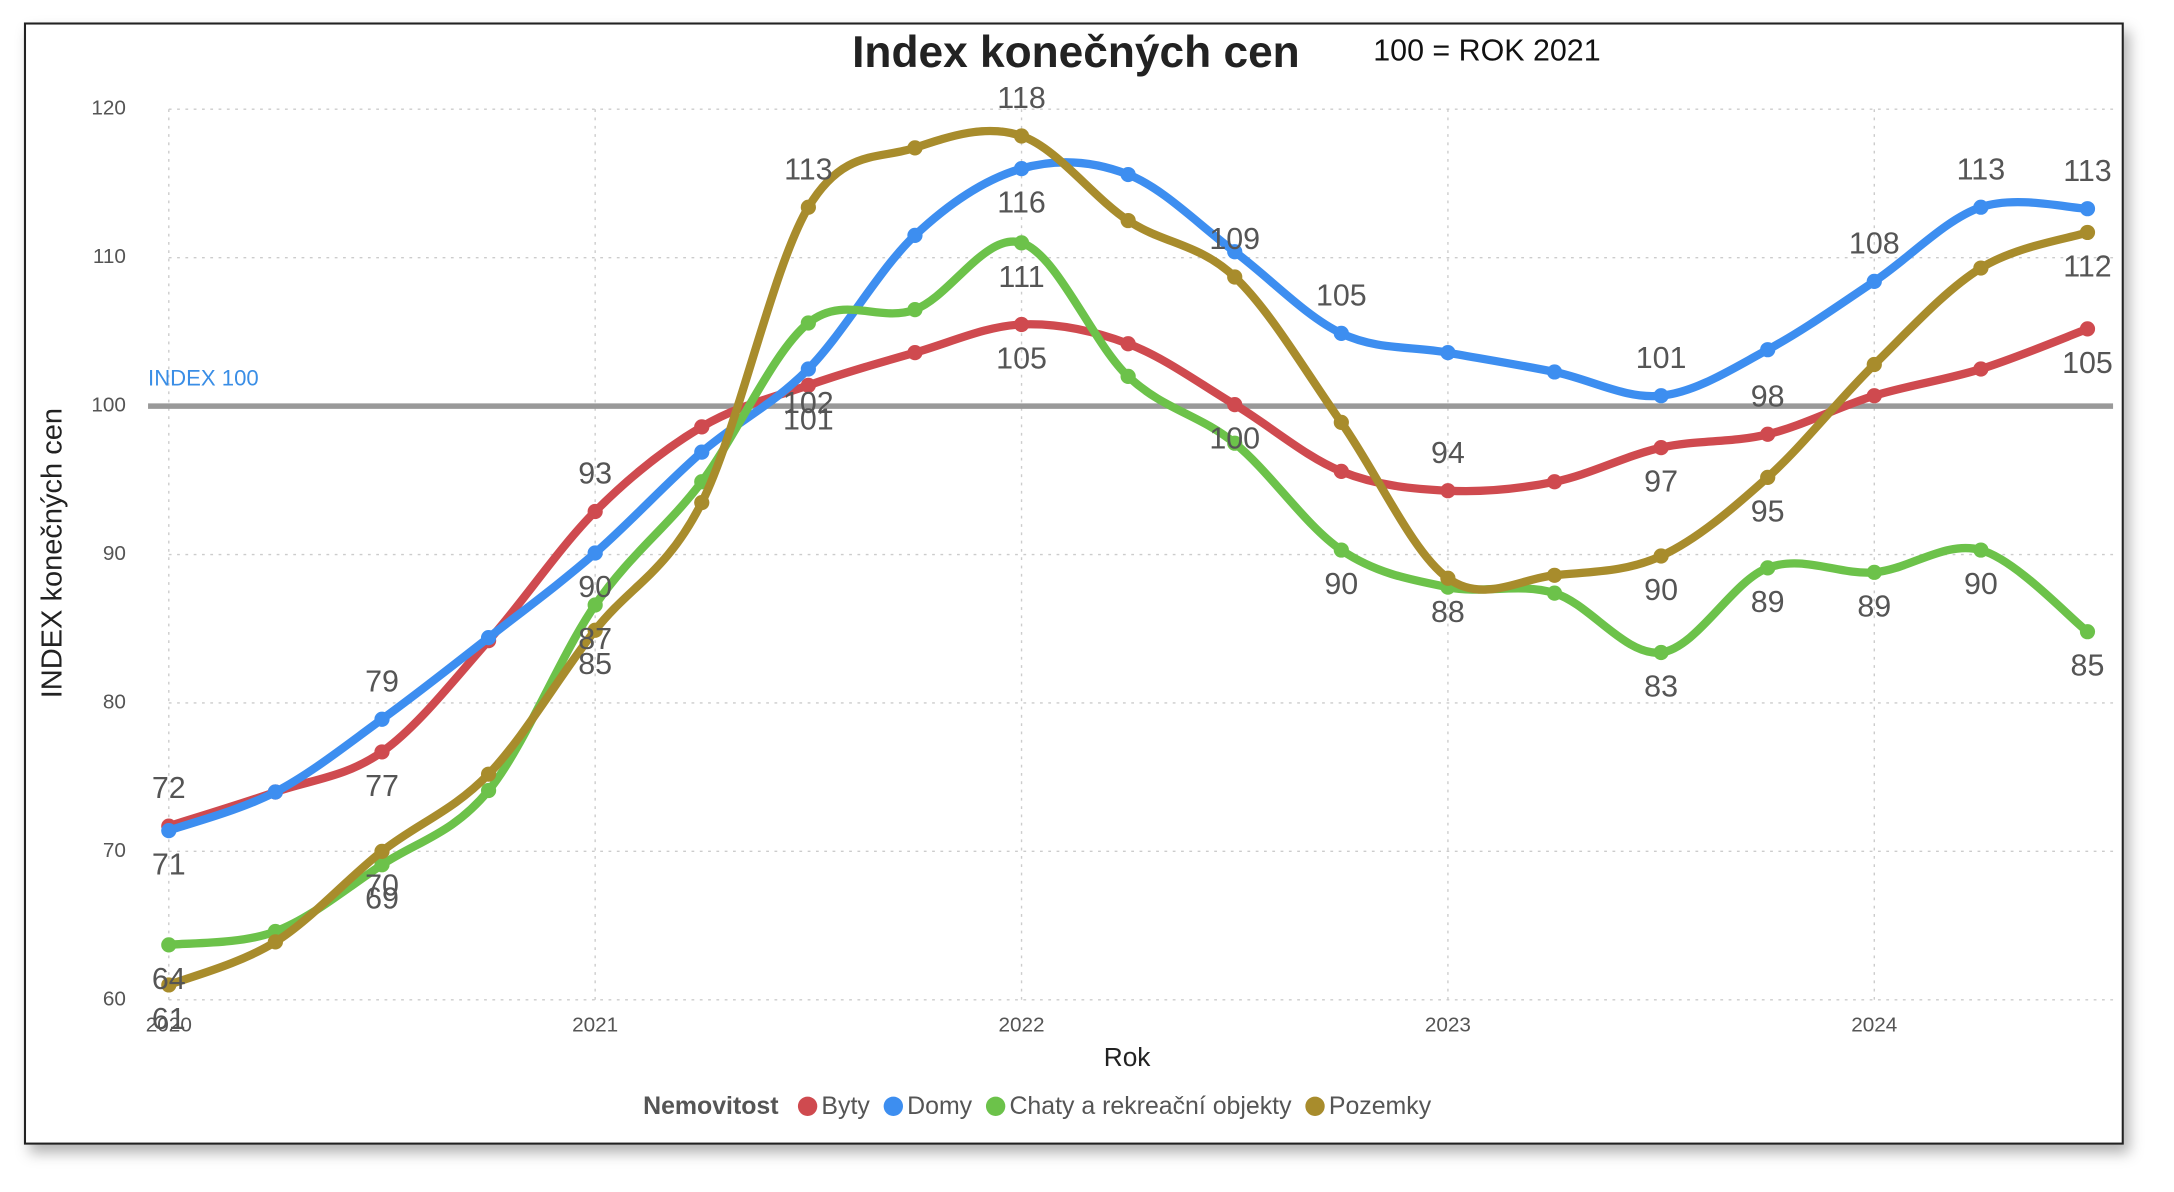 Image resolution: width=2174 pixels, height=1192 pixels. Describe the element at coordinates (1128, 1057) in the screenshot. I see `x-axis-title: Rok` at that location.